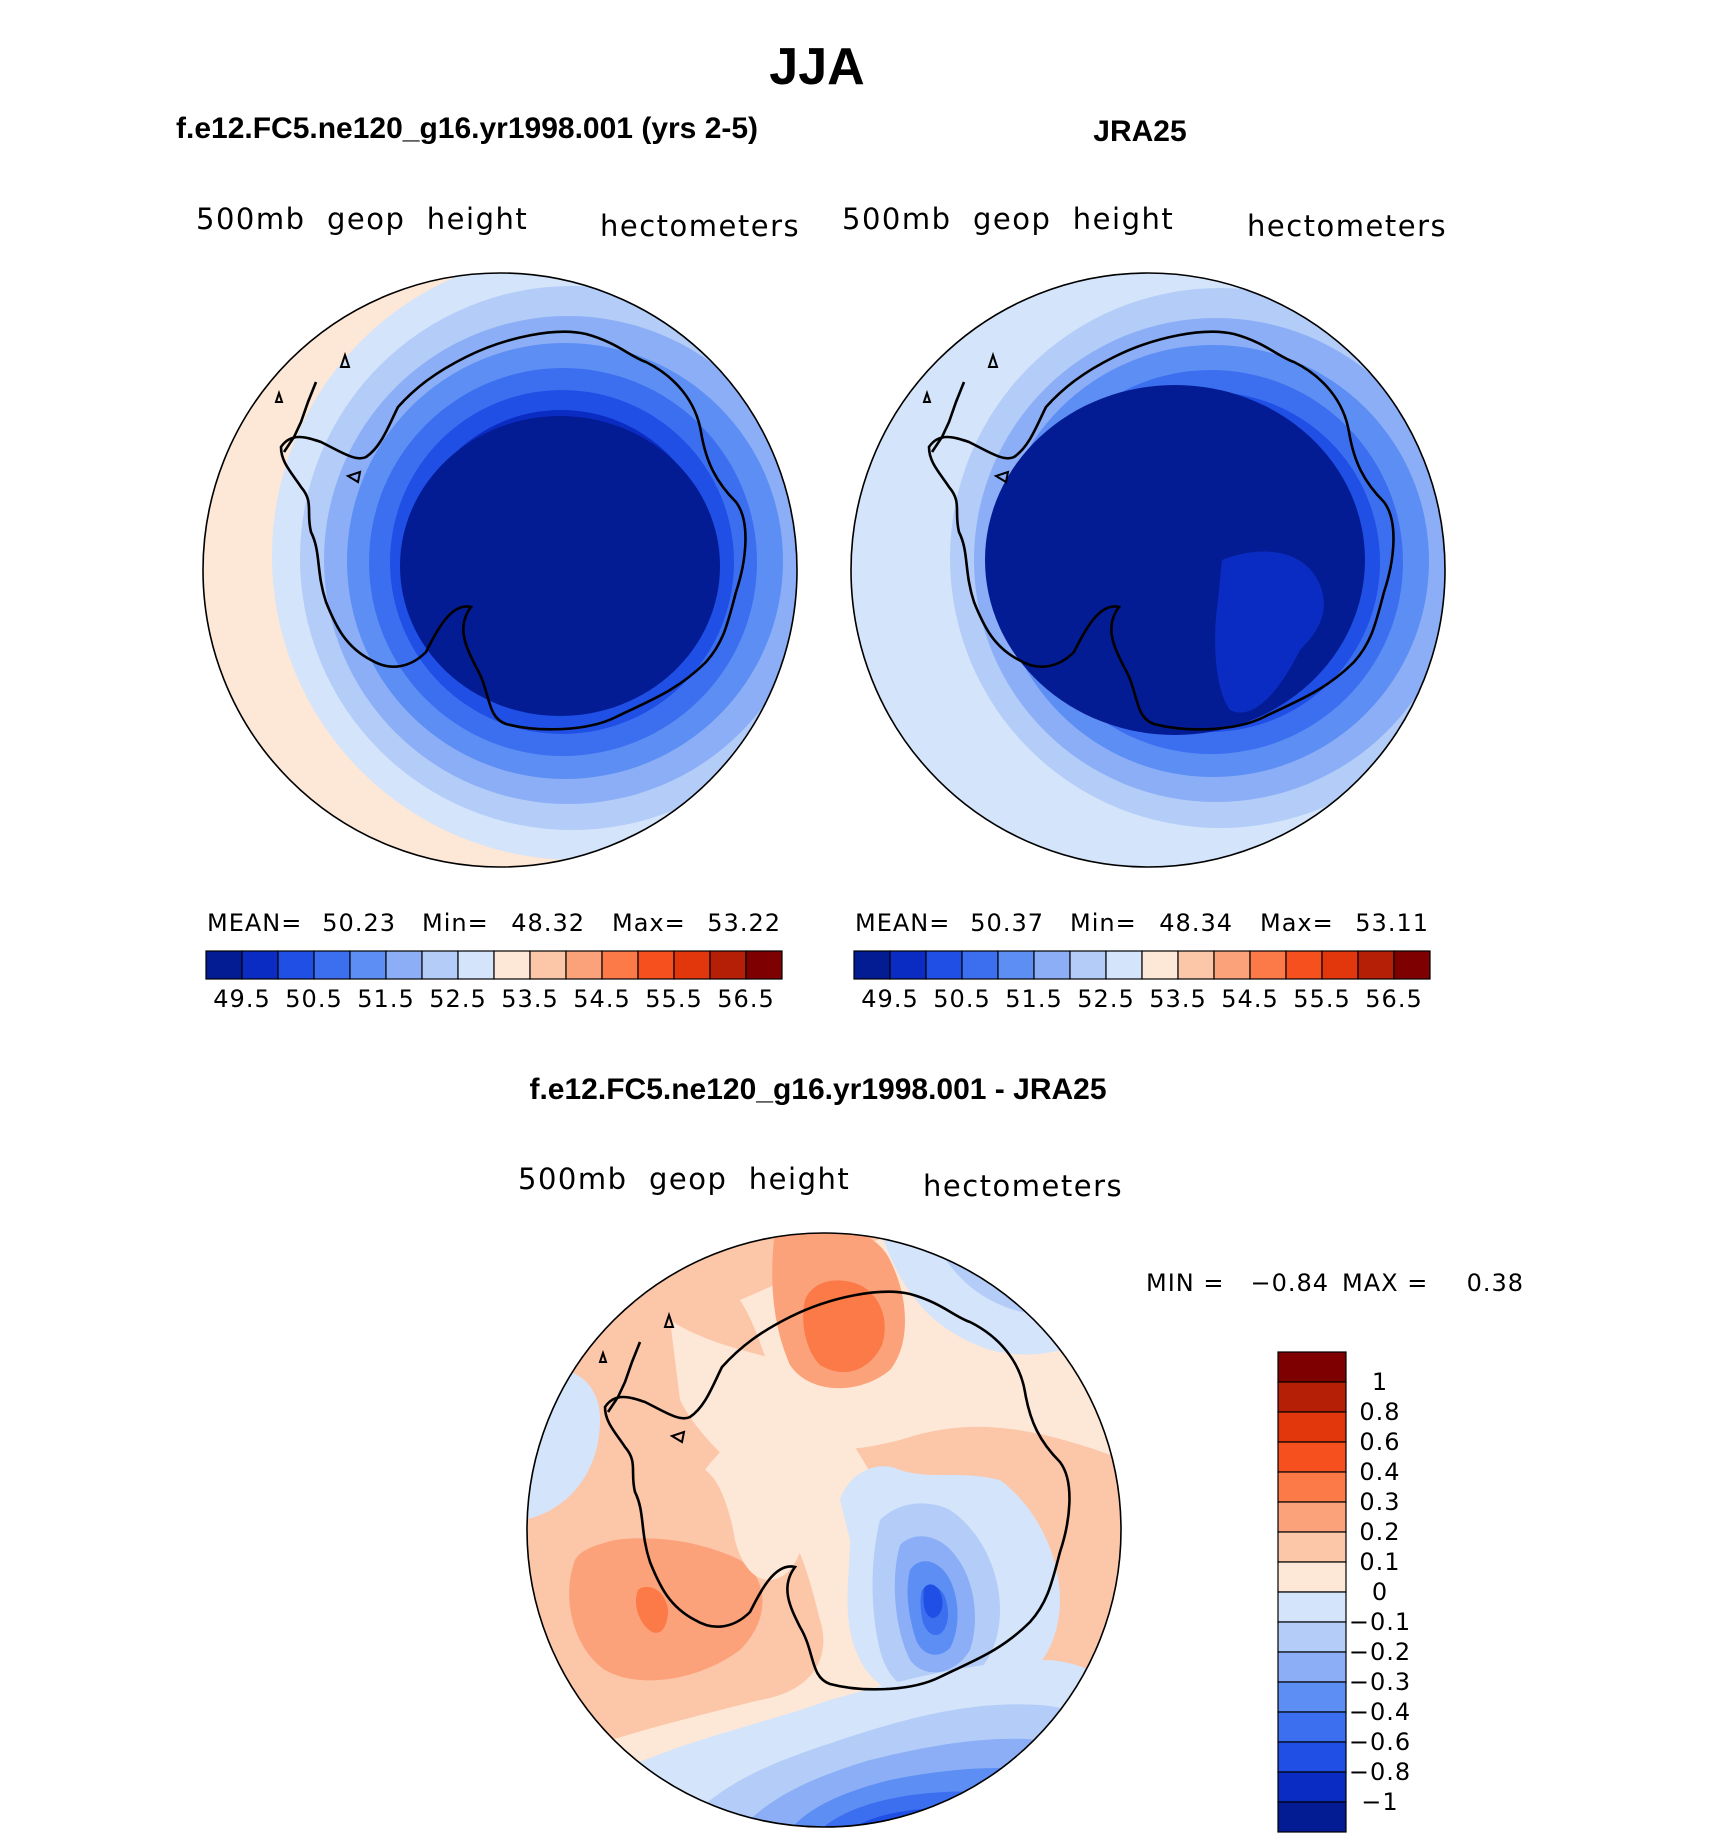 The image size is (1710, 1844). What do you see at coordinates (254, 923) in the screenshot?
I see `panel-a-mean-label: MEAN=` at bounding box center [254, 923].